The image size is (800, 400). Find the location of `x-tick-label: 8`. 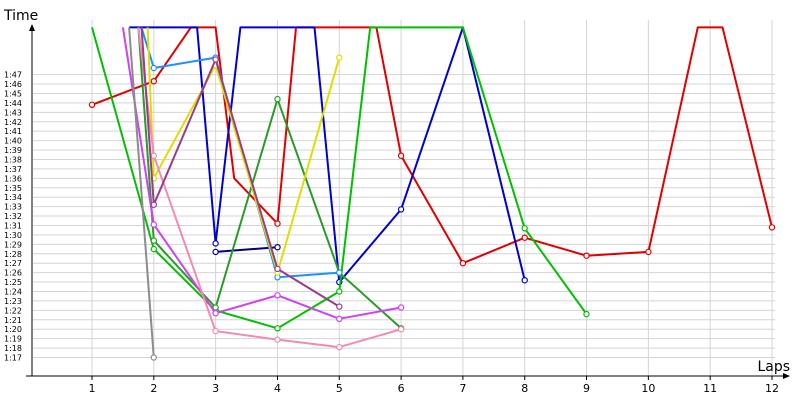

x-tick-label: 8 is located at coordinates (524, 388).